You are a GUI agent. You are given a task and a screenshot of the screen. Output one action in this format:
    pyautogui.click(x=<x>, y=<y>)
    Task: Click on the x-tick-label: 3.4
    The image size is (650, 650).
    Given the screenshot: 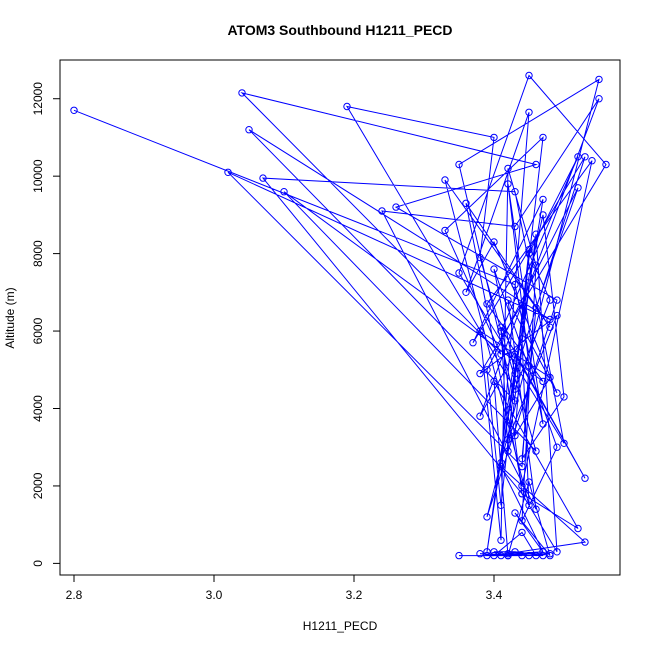 What is the action you would take?
    pyautogui.click(x=494, y=595)
    